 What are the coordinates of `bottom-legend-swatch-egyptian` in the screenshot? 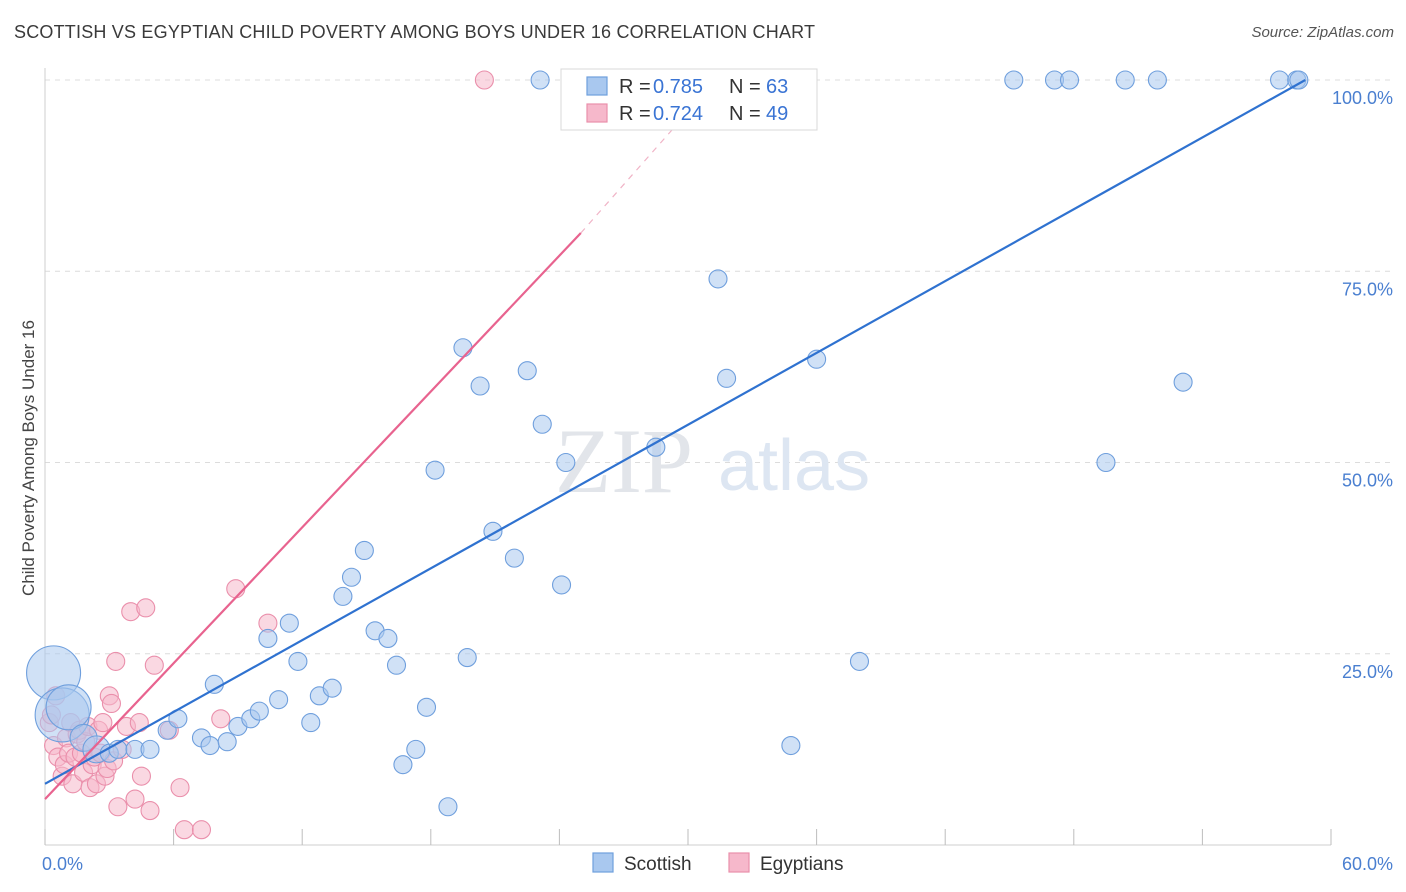 It's located at (739, 862).